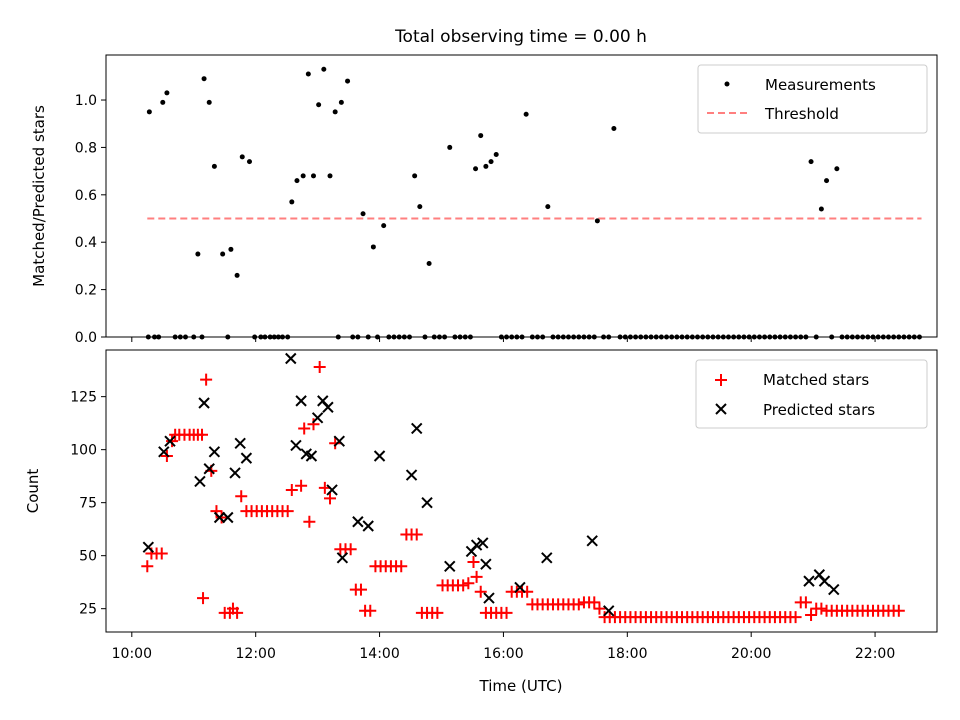 This screenshot has height=720, width=960. Describe the element at coordinates (627, 654) in the screenshot. I see `x-tick-label: 18:00` at that location.